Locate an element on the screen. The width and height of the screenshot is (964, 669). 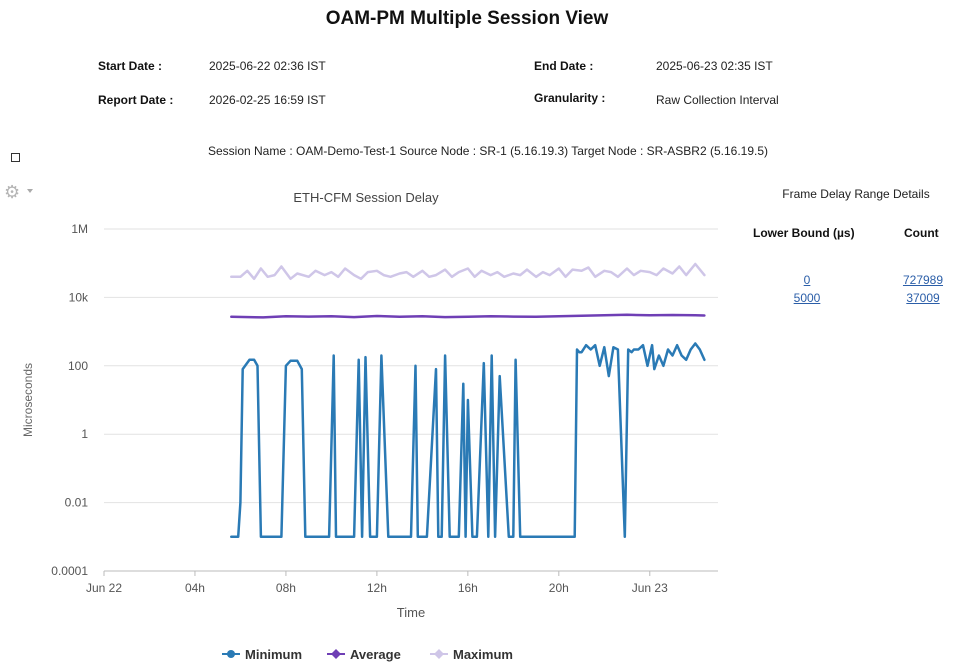
checkbox-icon is located at coordinates (15, 157).